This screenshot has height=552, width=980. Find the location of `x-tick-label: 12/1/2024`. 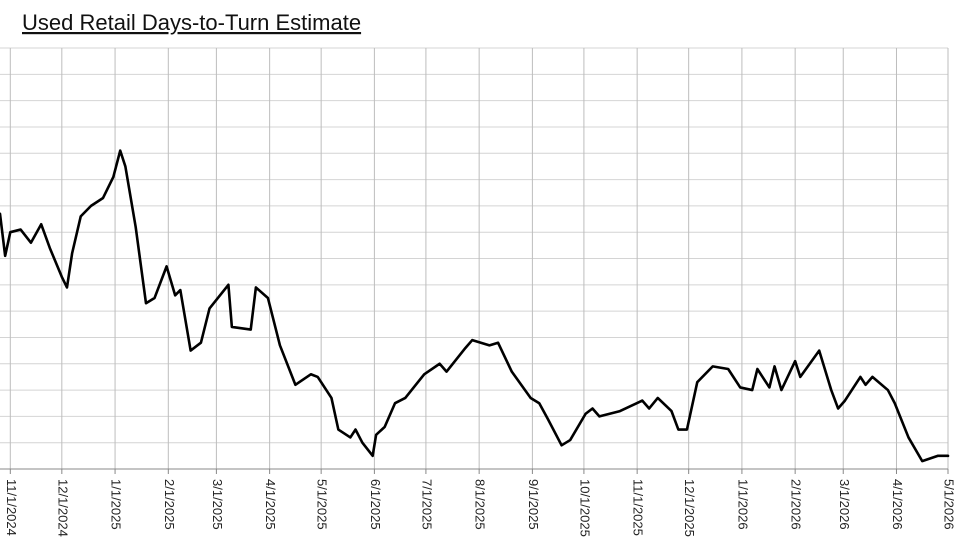

x-tick-label: 12/1/2024 is located at coordinates (62, 508).